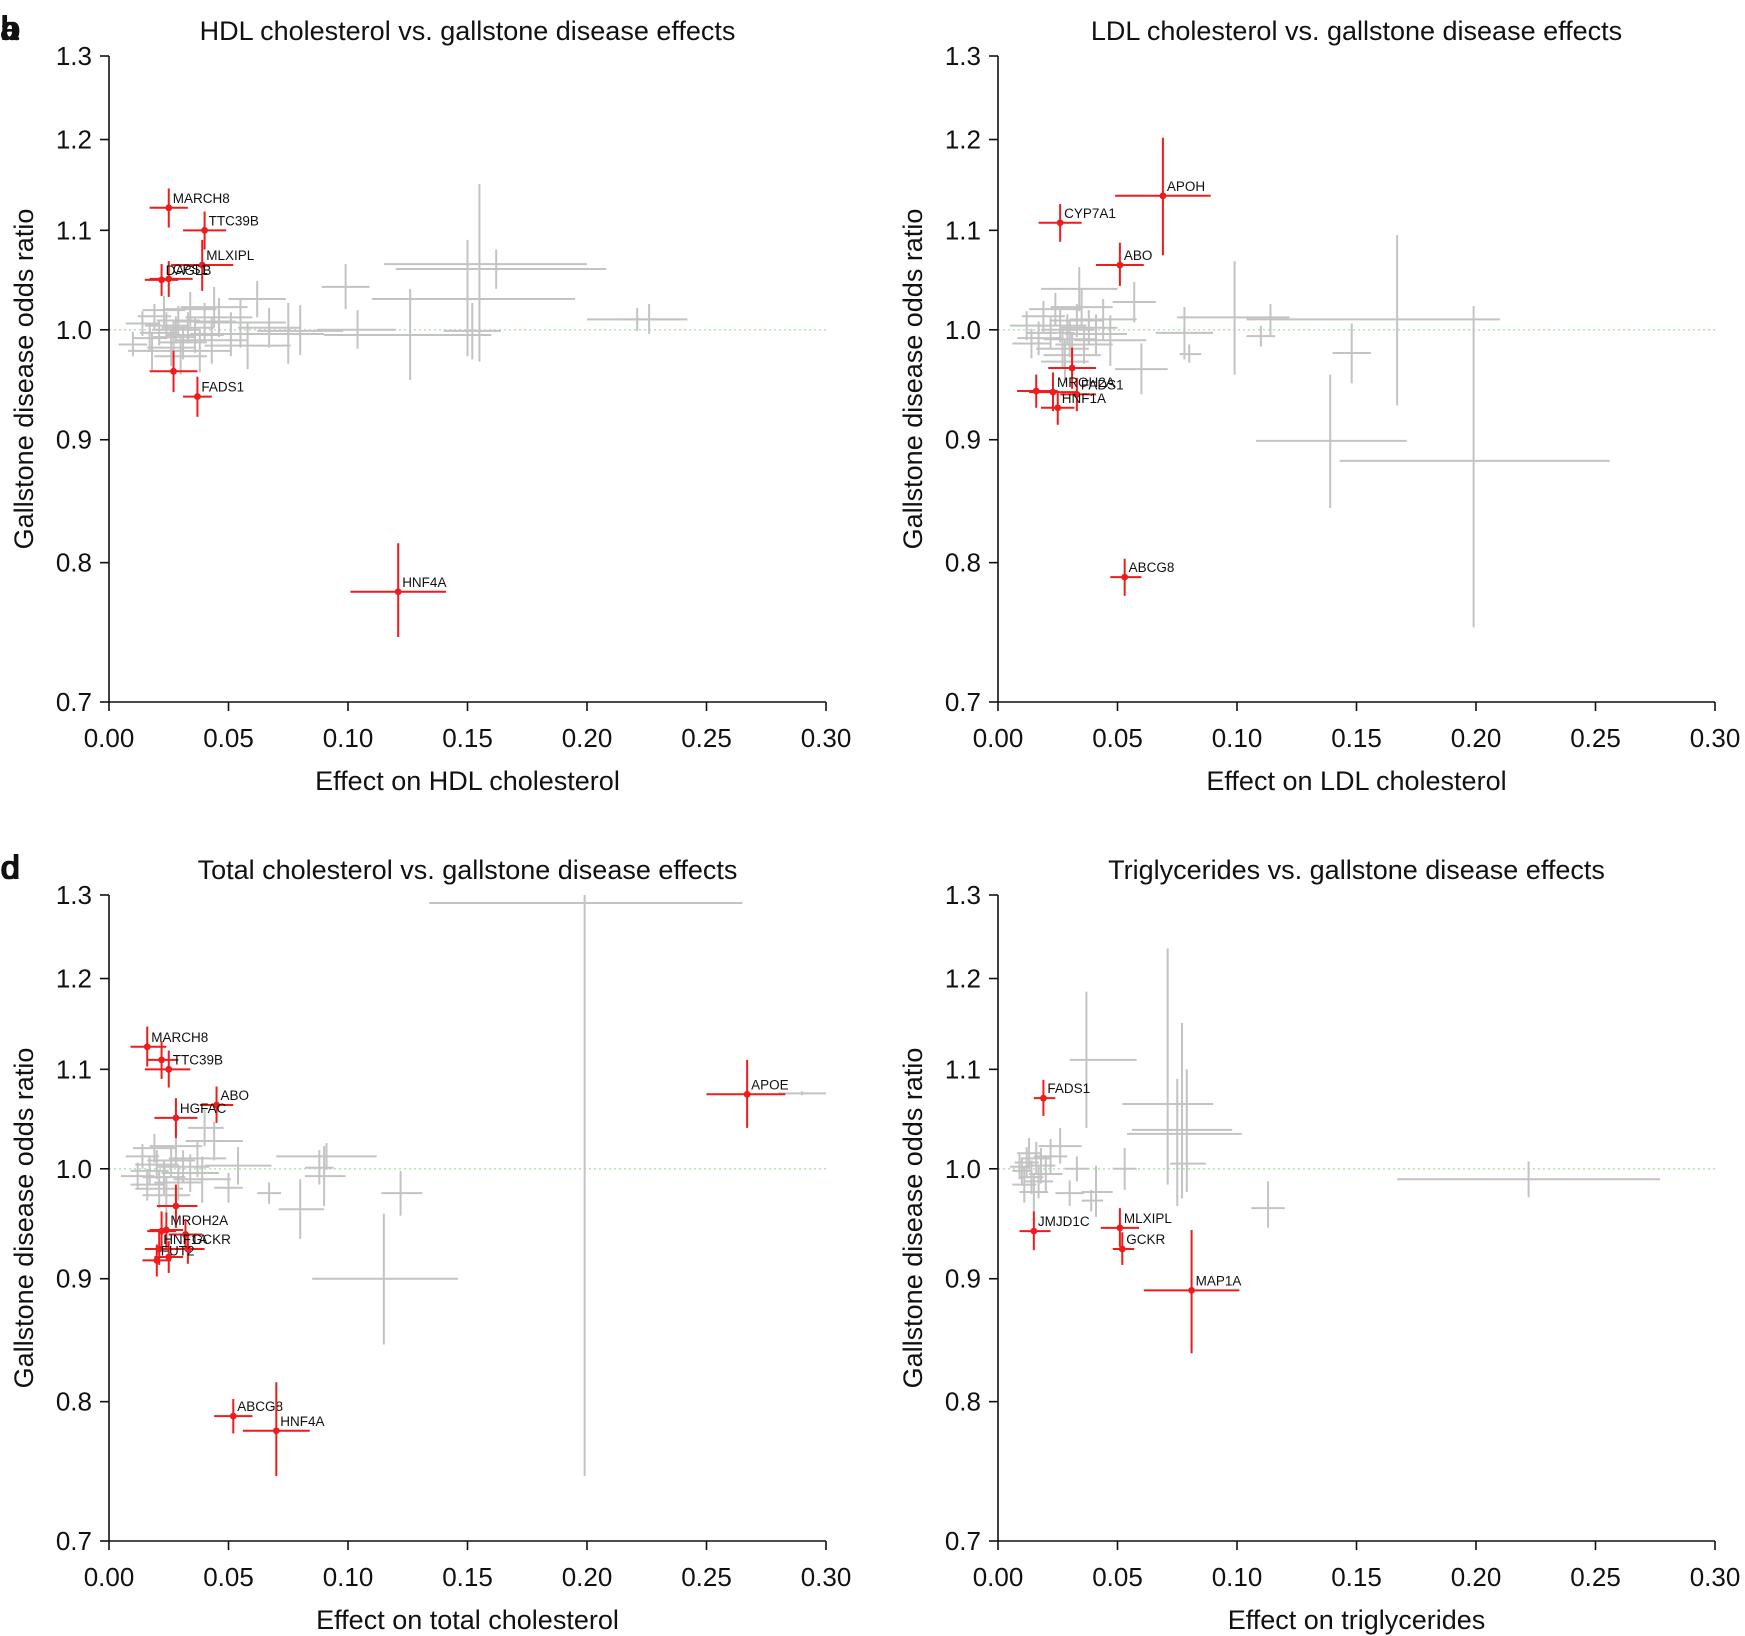 The width and height of the screenshot is (1745, 1636). Describe the element at coordinates (190, 1118) in the screenshot. I see `highlighted-point: HGFAC` at that location.